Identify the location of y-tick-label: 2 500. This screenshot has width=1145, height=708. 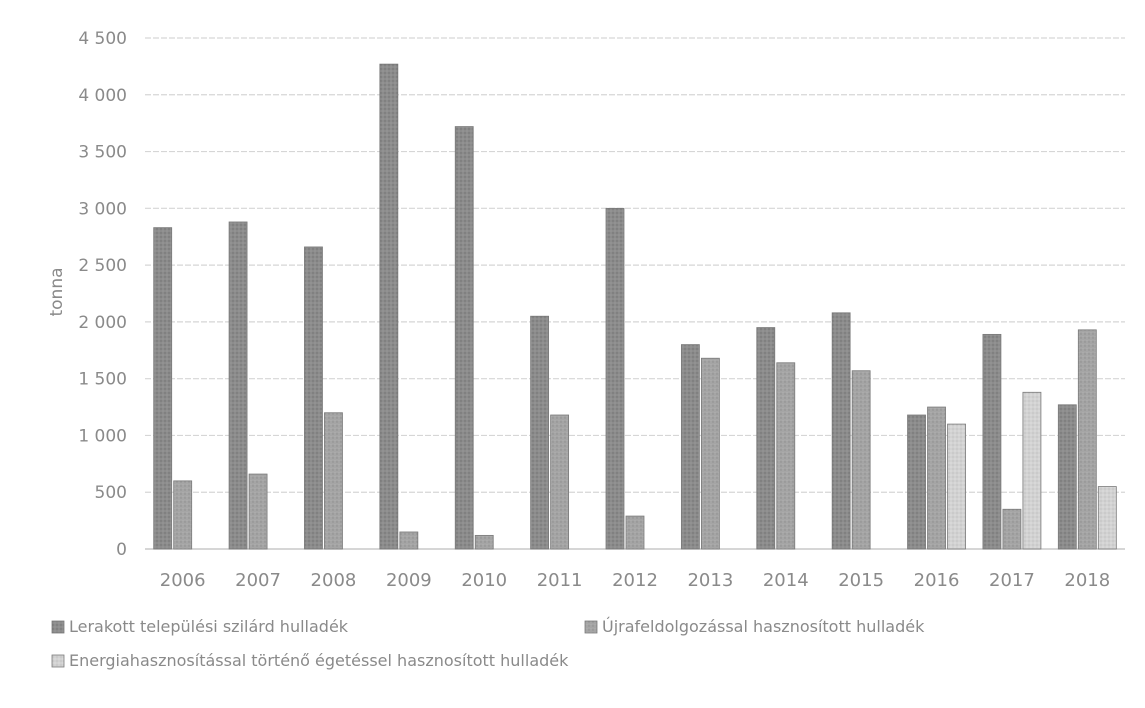
(102, 266).